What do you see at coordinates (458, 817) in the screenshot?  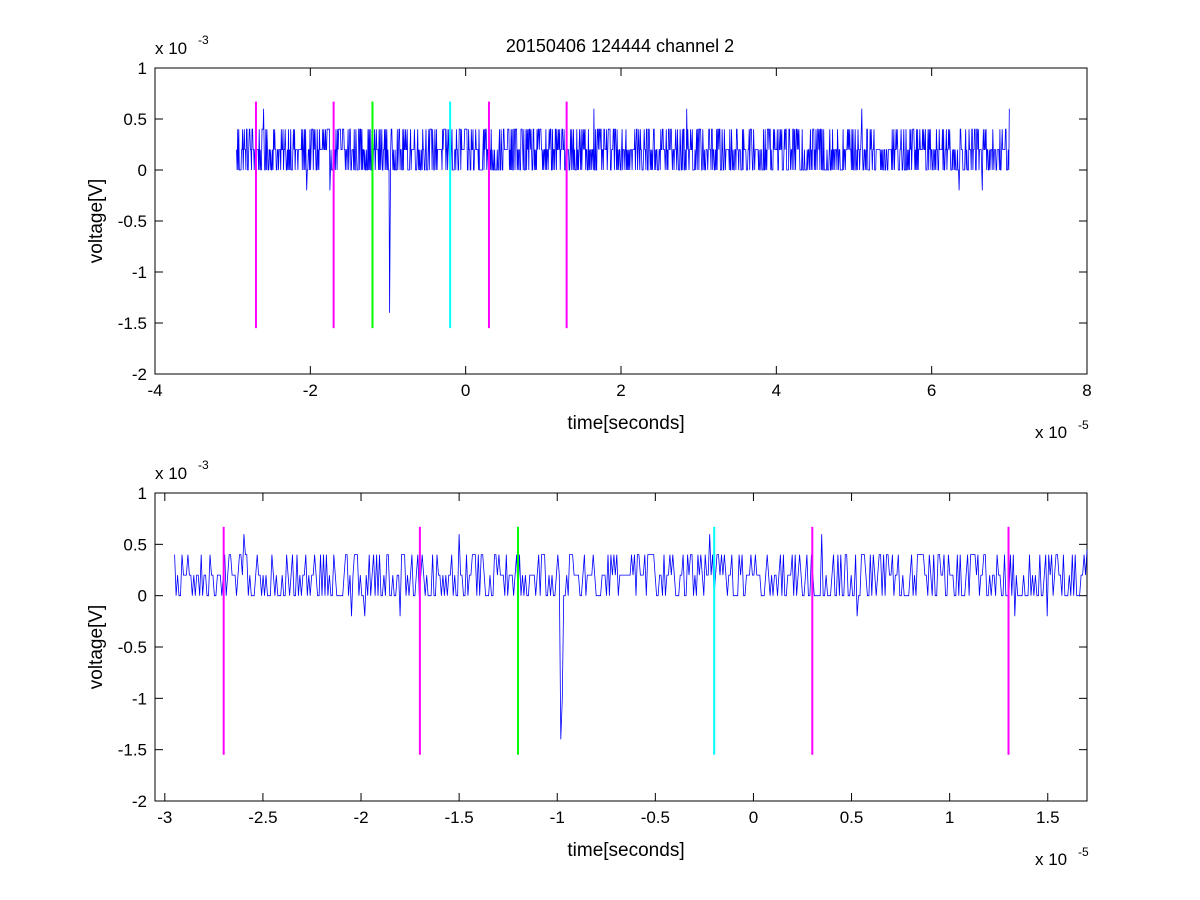 I see `x-tick-label: -1.5` at bounding box center [458, 817].